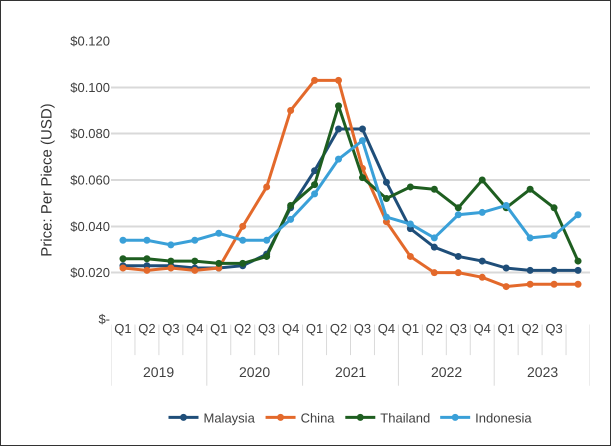 This screenshot has height=446, width=611. I want to click on legend-label: China, so click(318, 418).